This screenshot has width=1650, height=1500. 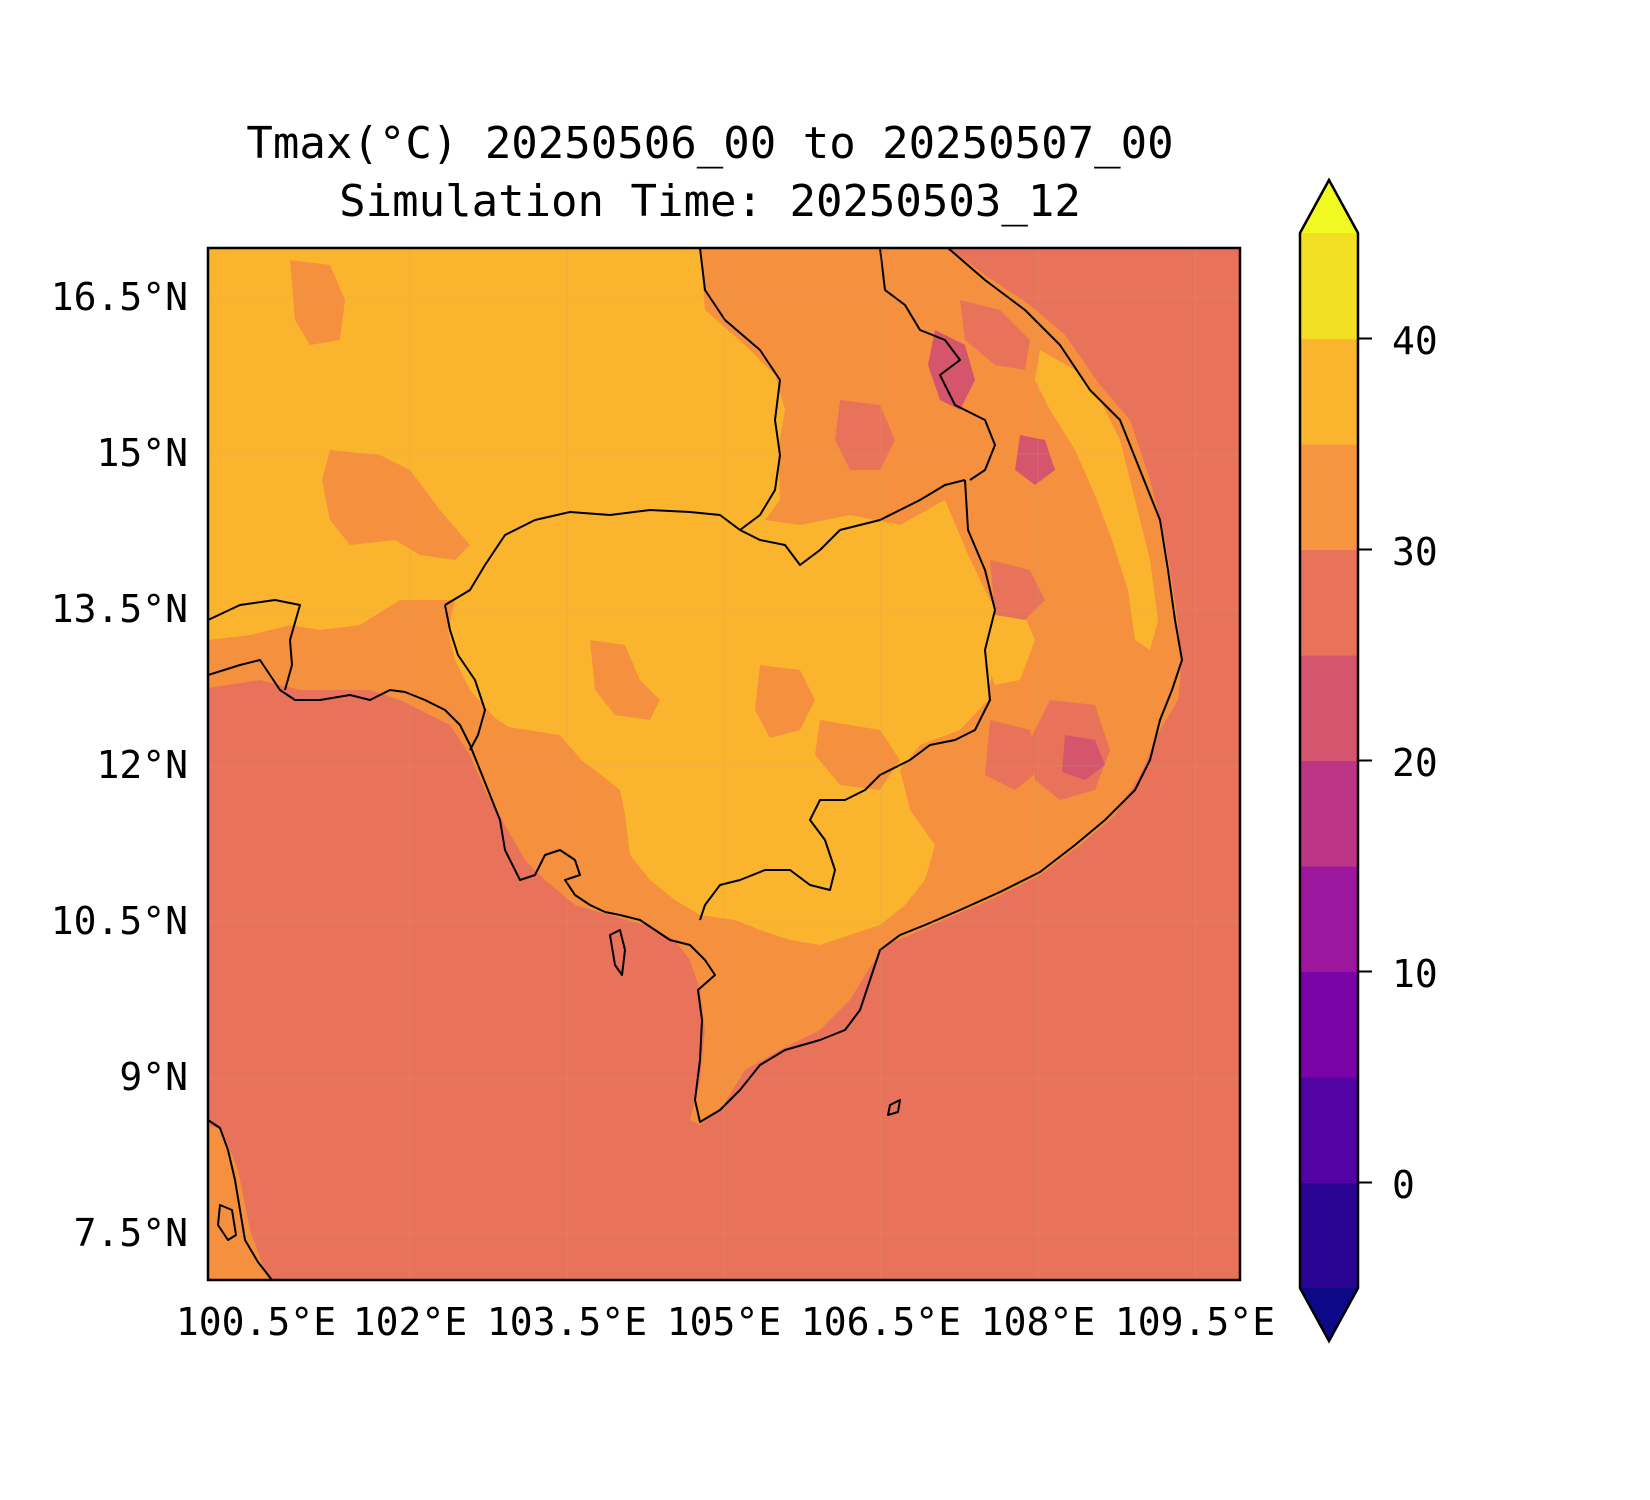 I want to click on lon-label: 102°E, so click(x=410, y=1322).